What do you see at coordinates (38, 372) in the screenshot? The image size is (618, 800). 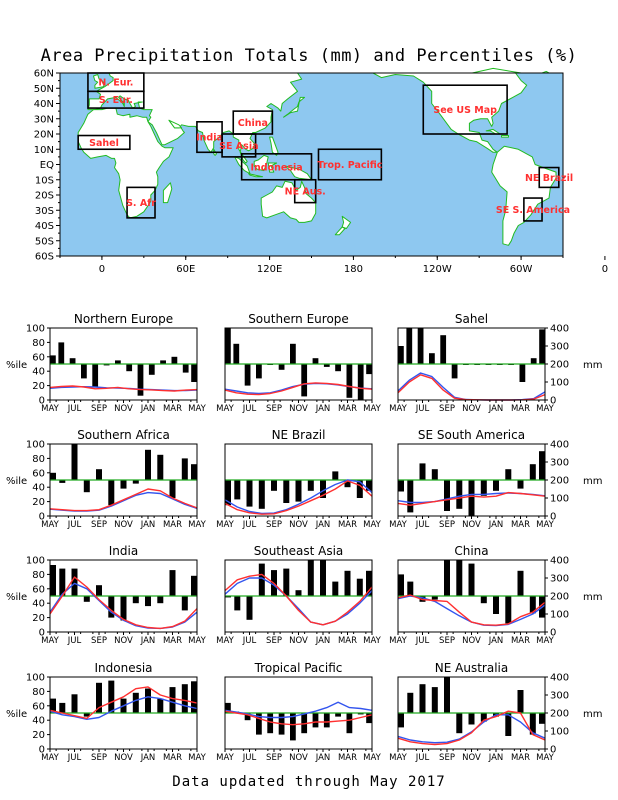 I see `pct-tick-label: 40` at bounding box center [38, 372].